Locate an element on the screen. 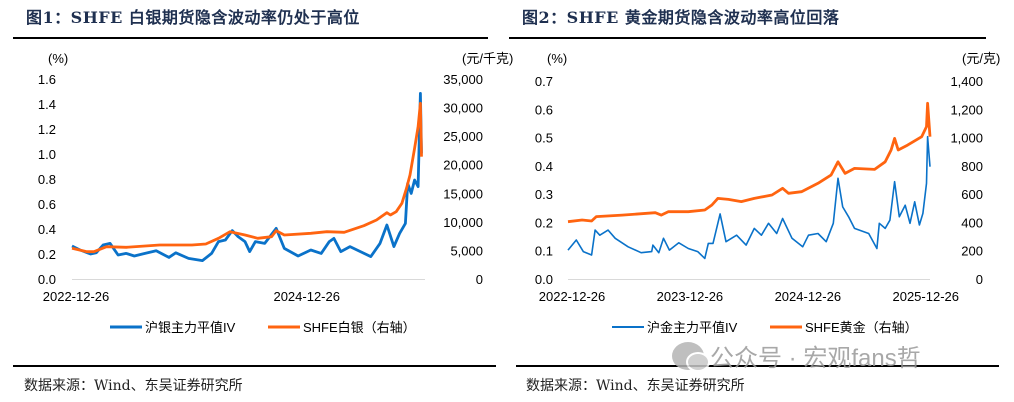  chart2-legend-label: SHFE黄金（右轴） is located at coordinates (861, 327).